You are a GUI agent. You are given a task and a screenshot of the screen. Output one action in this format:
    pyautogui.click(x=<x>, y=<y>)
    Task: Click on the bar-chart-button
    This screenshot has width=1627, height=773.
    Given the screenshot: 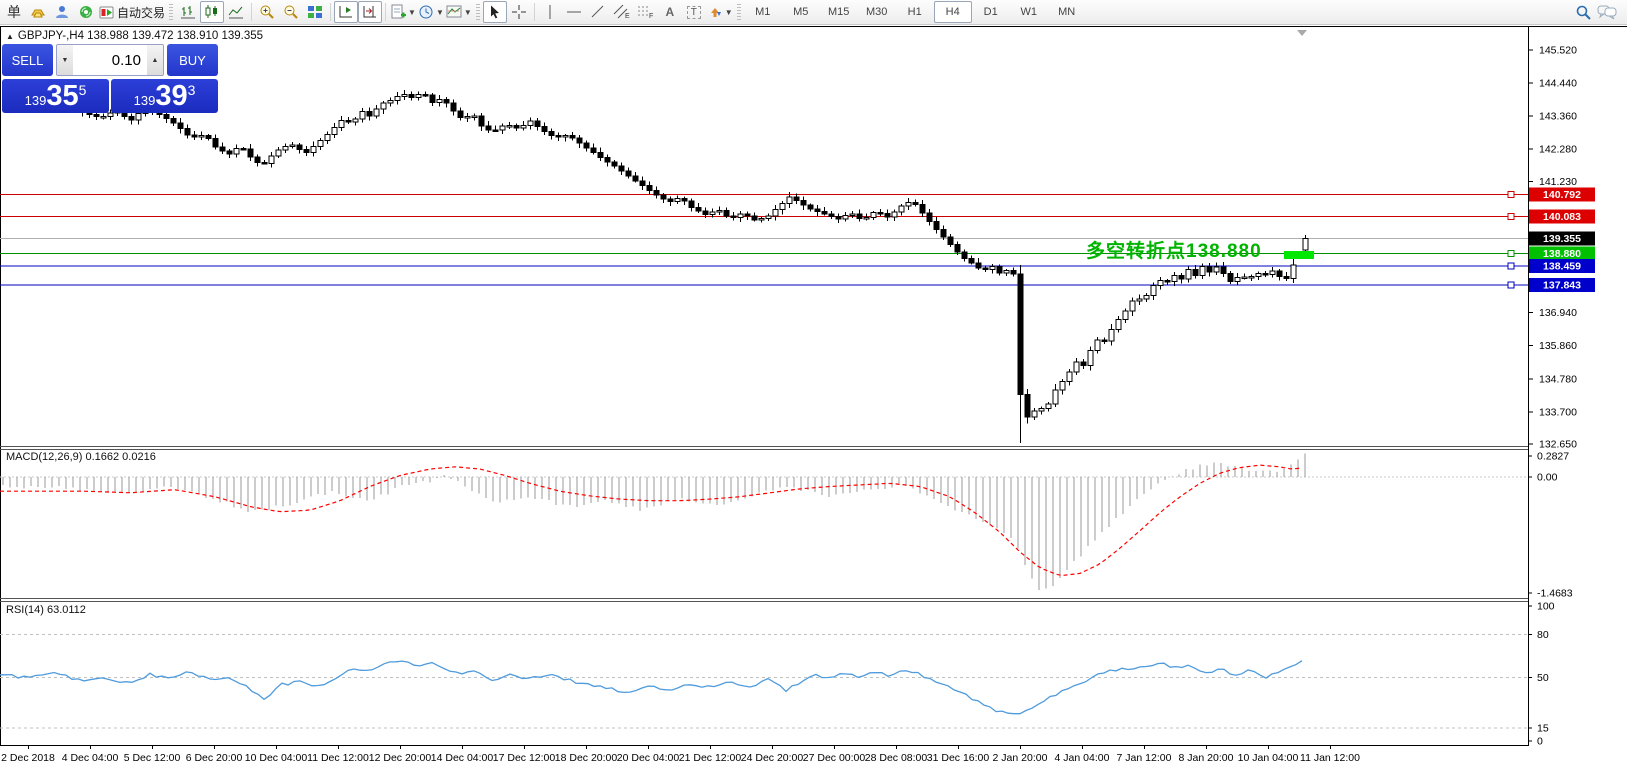 What is the action you would take?
    pyautogui.click(x=188, y=12)
    